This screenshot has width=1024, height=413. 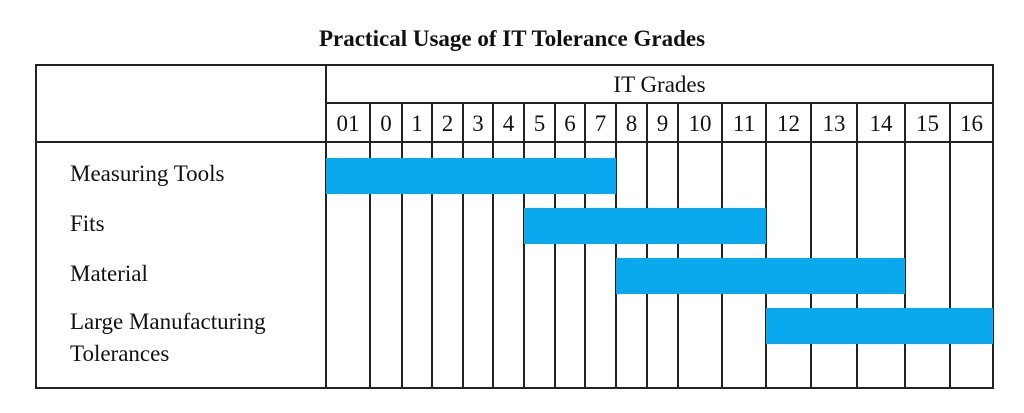 I want to click on row-label: Material, so click(x=109, y=274).